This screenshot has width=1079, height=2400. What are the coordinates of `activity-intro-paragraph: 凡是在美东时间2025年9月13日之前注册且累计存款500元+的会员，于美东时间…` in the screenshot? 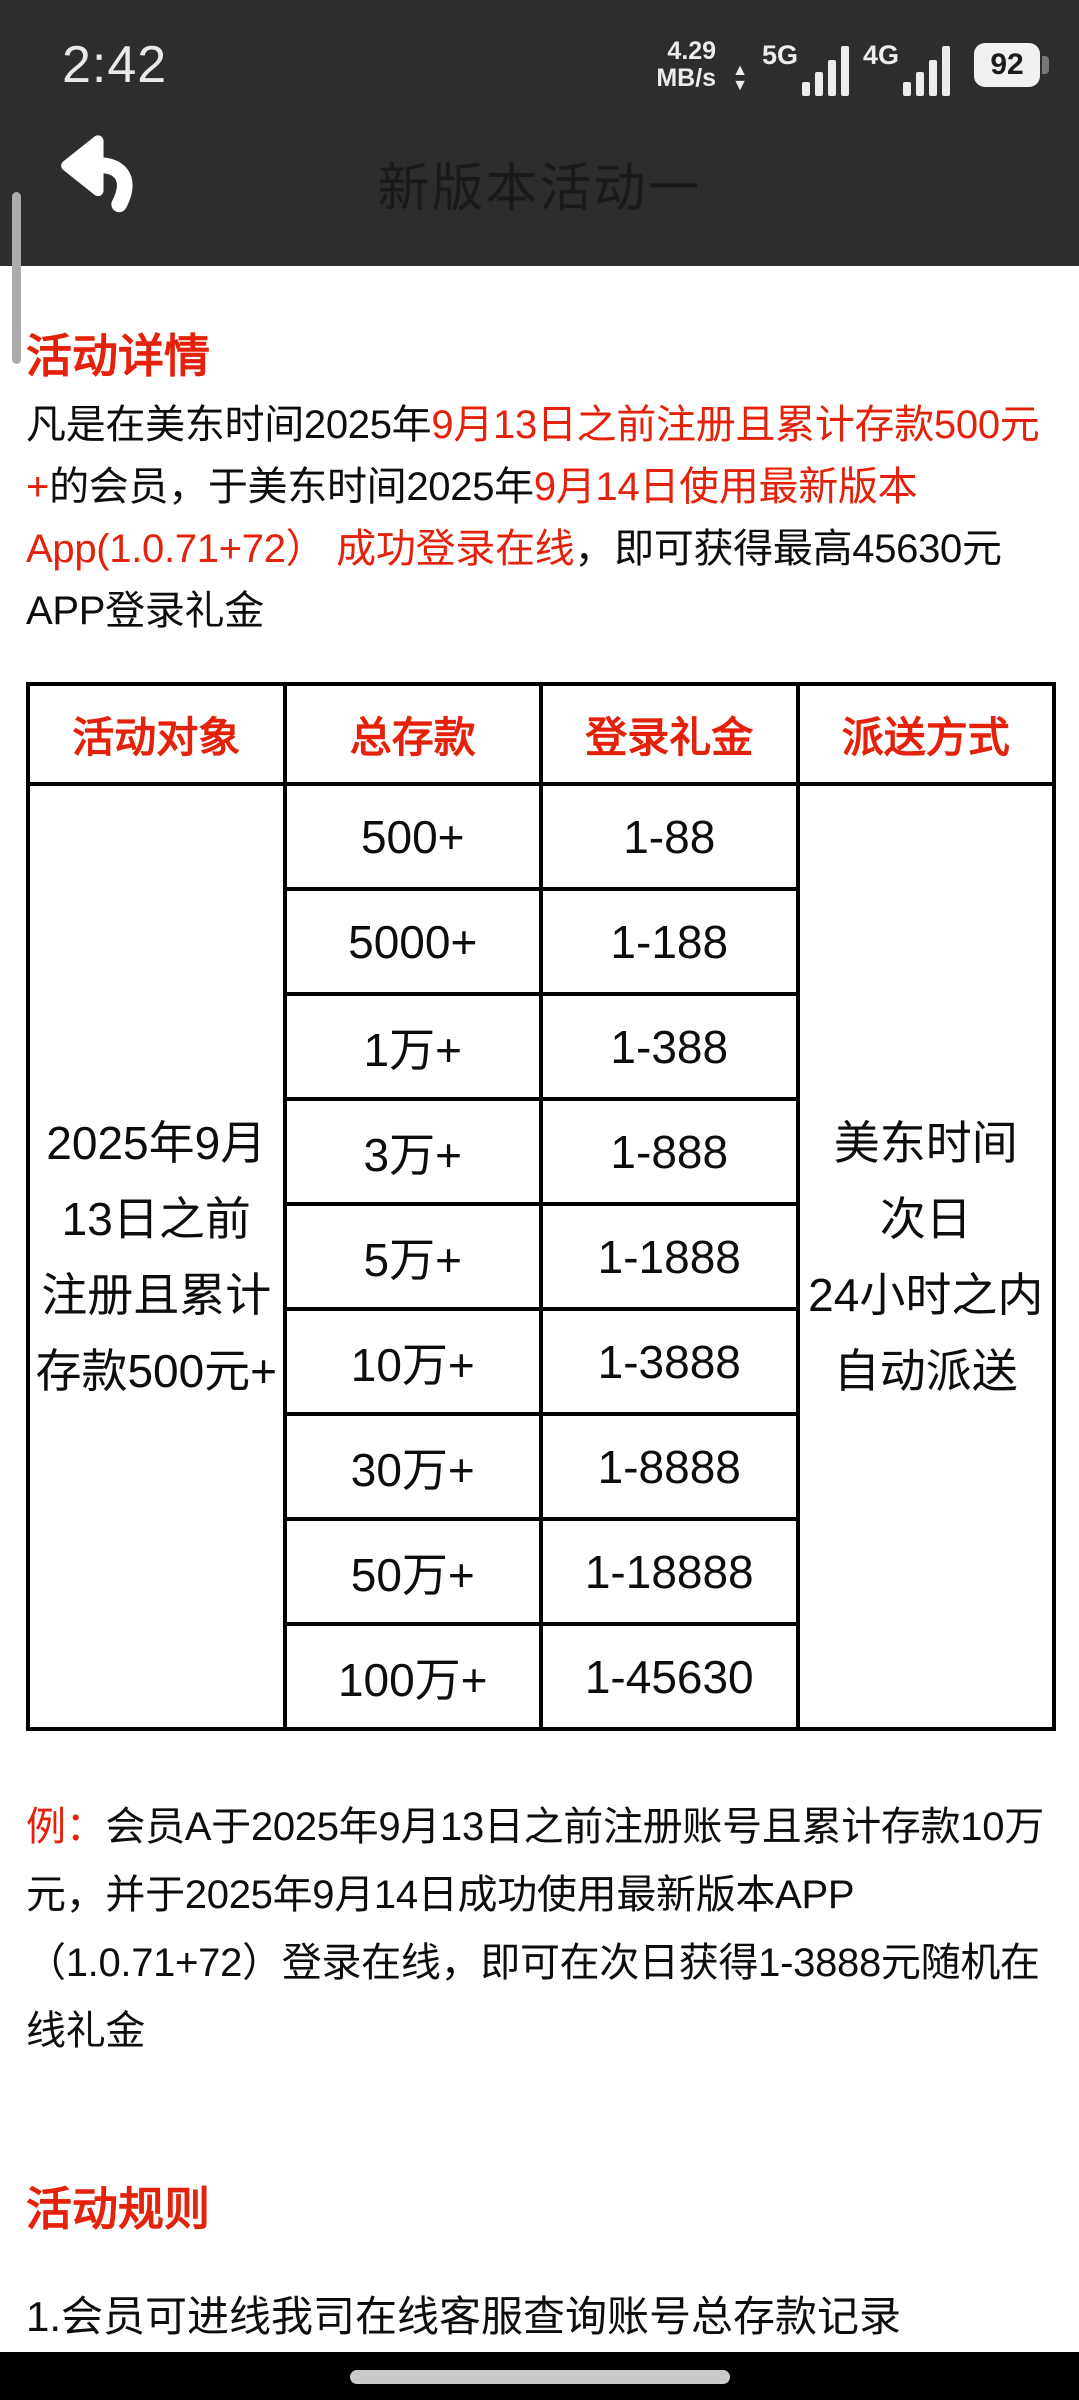 It's located at (539, 518).